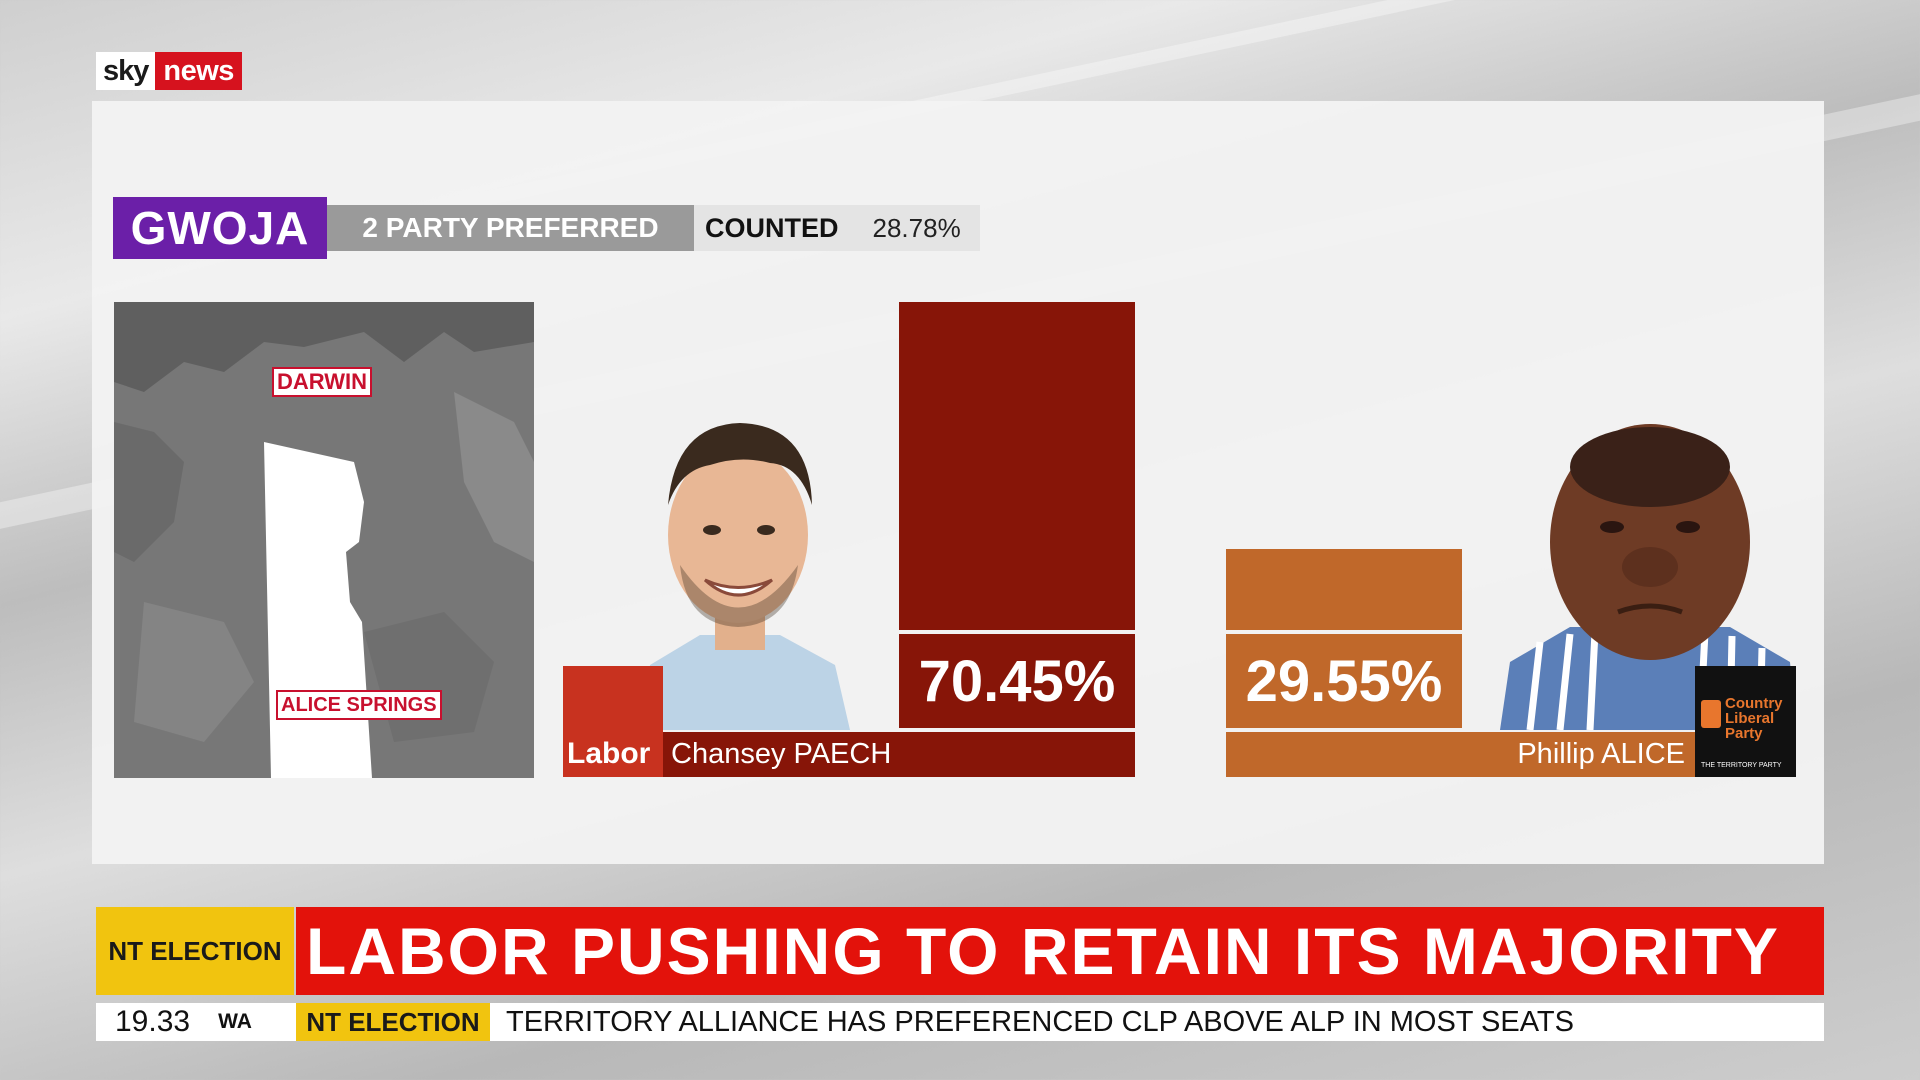 This screenshot has width=1920, height=1080. Describe the element at coordinates (1017, 681) in the screenshot. I see `bar-label-paech: 70.45%` at that location.